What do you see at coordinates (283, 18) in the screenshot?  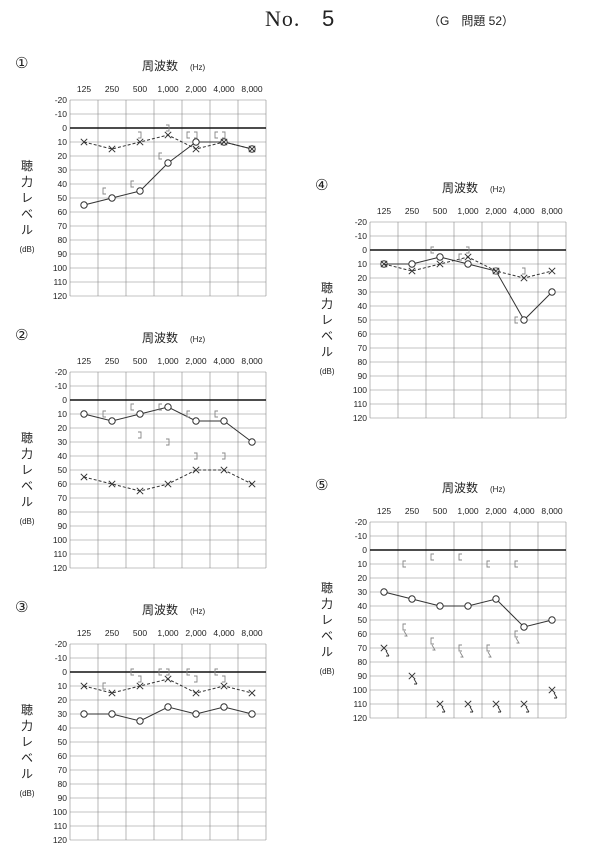 I see `header-no-label: No.` at bounding box center [283, 18].